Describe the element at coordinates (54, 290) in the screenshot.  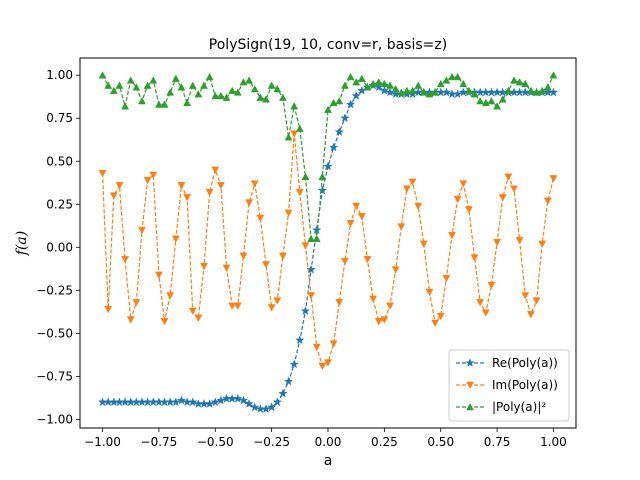
I see `y-tick-label: −0.25` at that location.